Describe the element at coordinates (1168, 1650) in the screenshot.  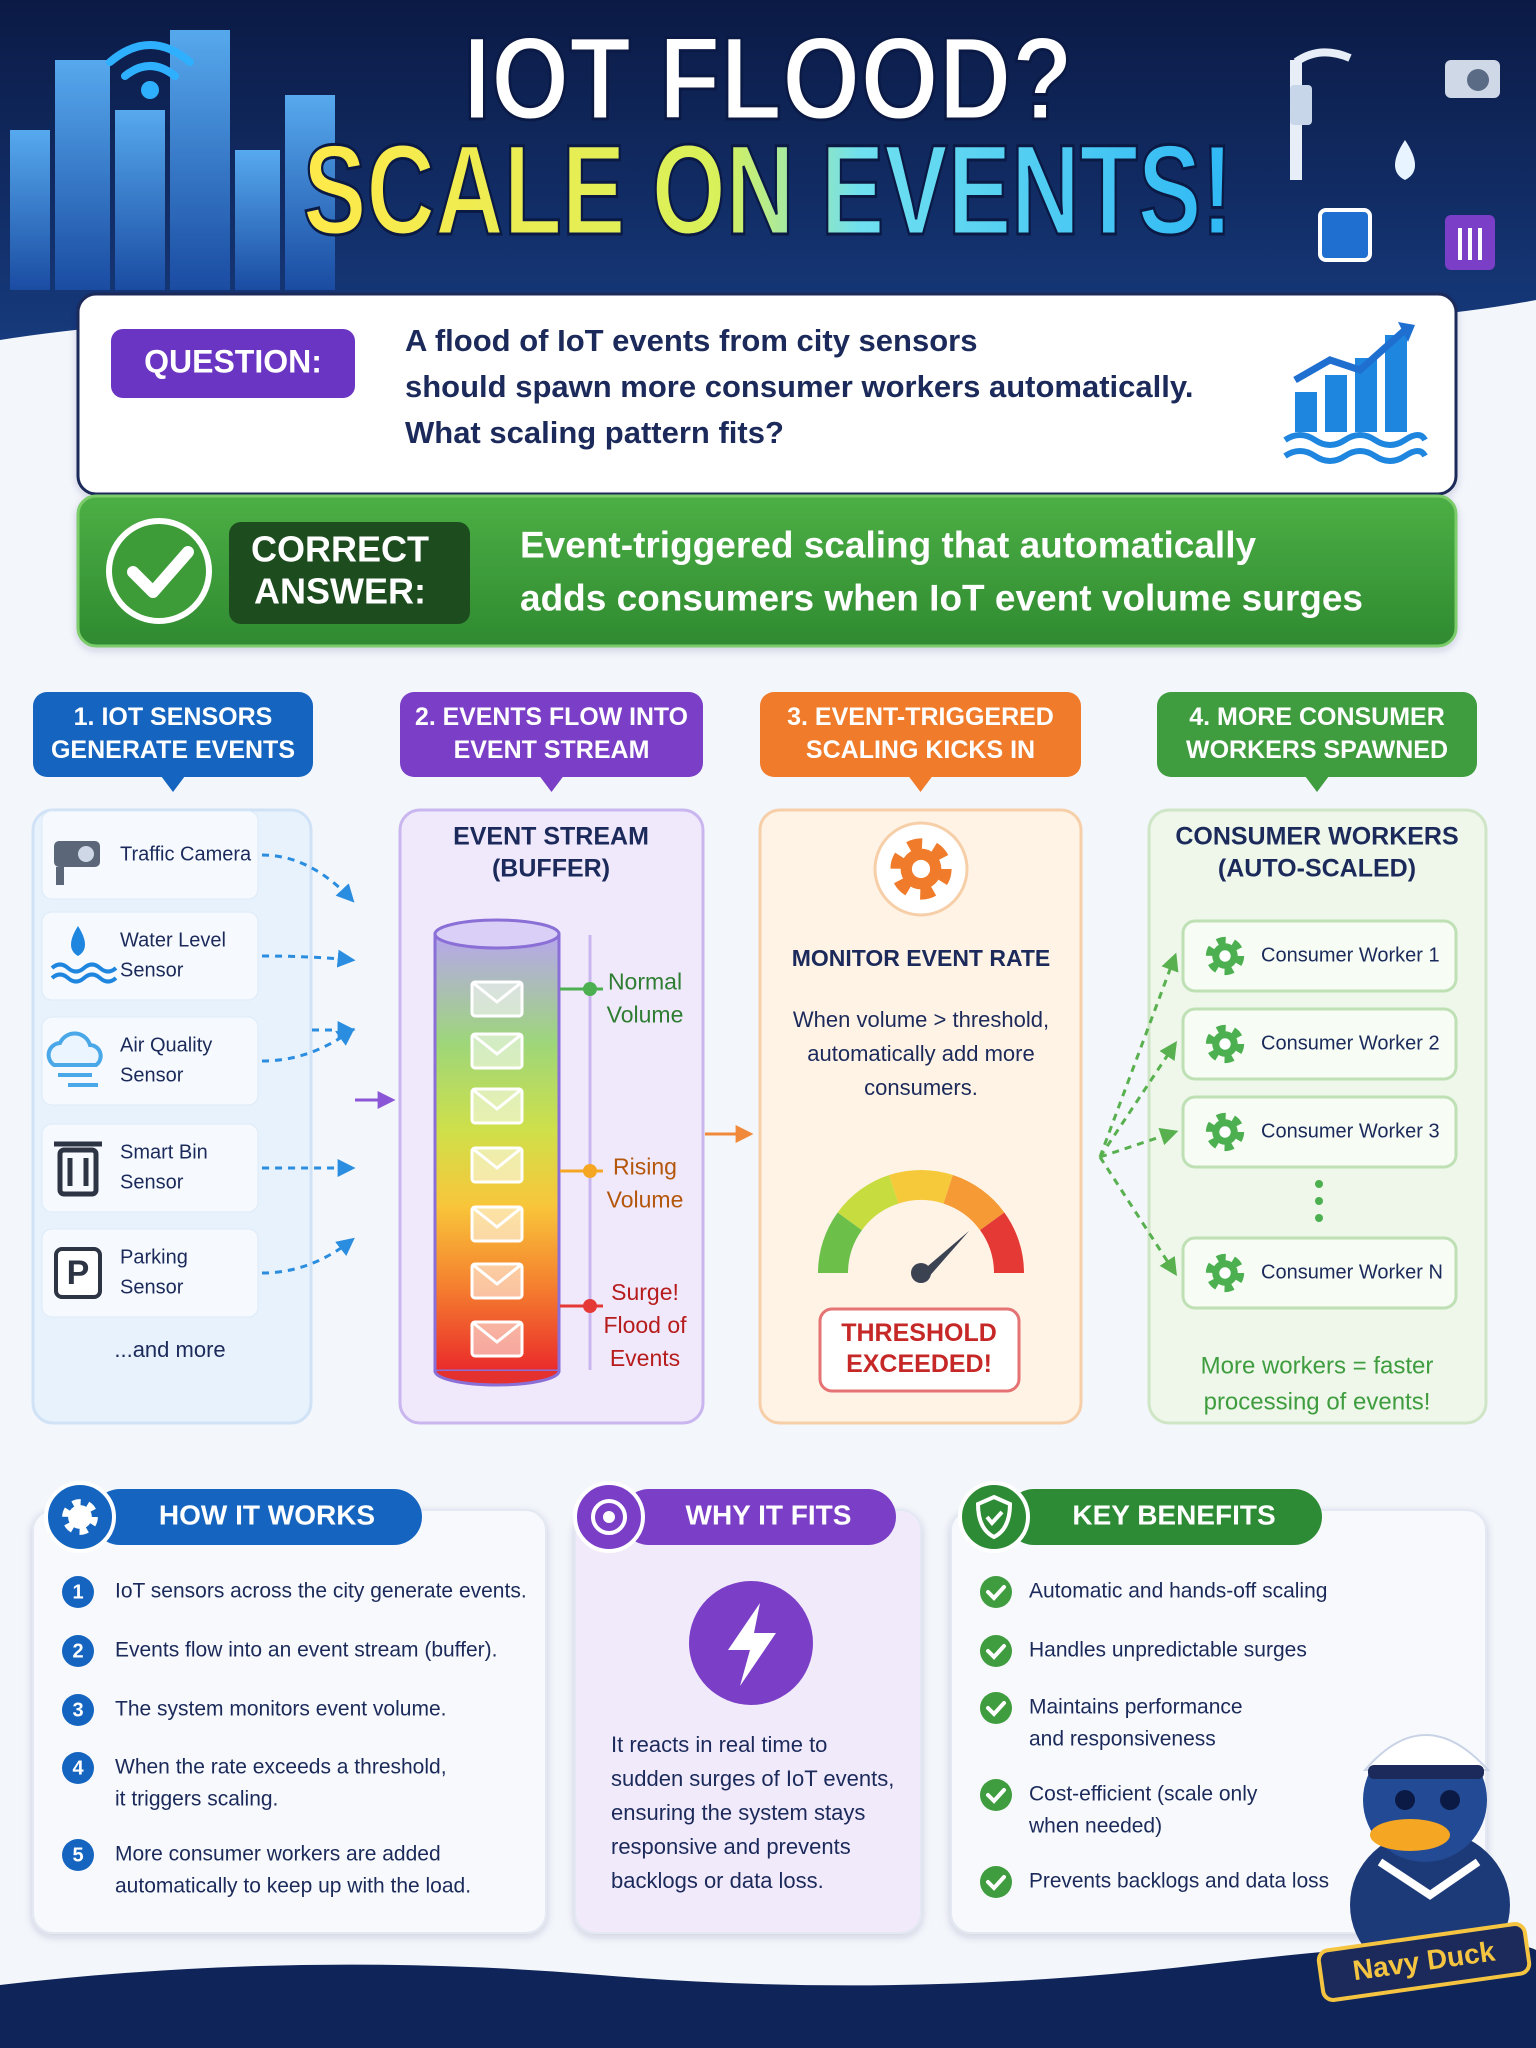
I see `benefit-text: Handles unpredictable surges` at that location.